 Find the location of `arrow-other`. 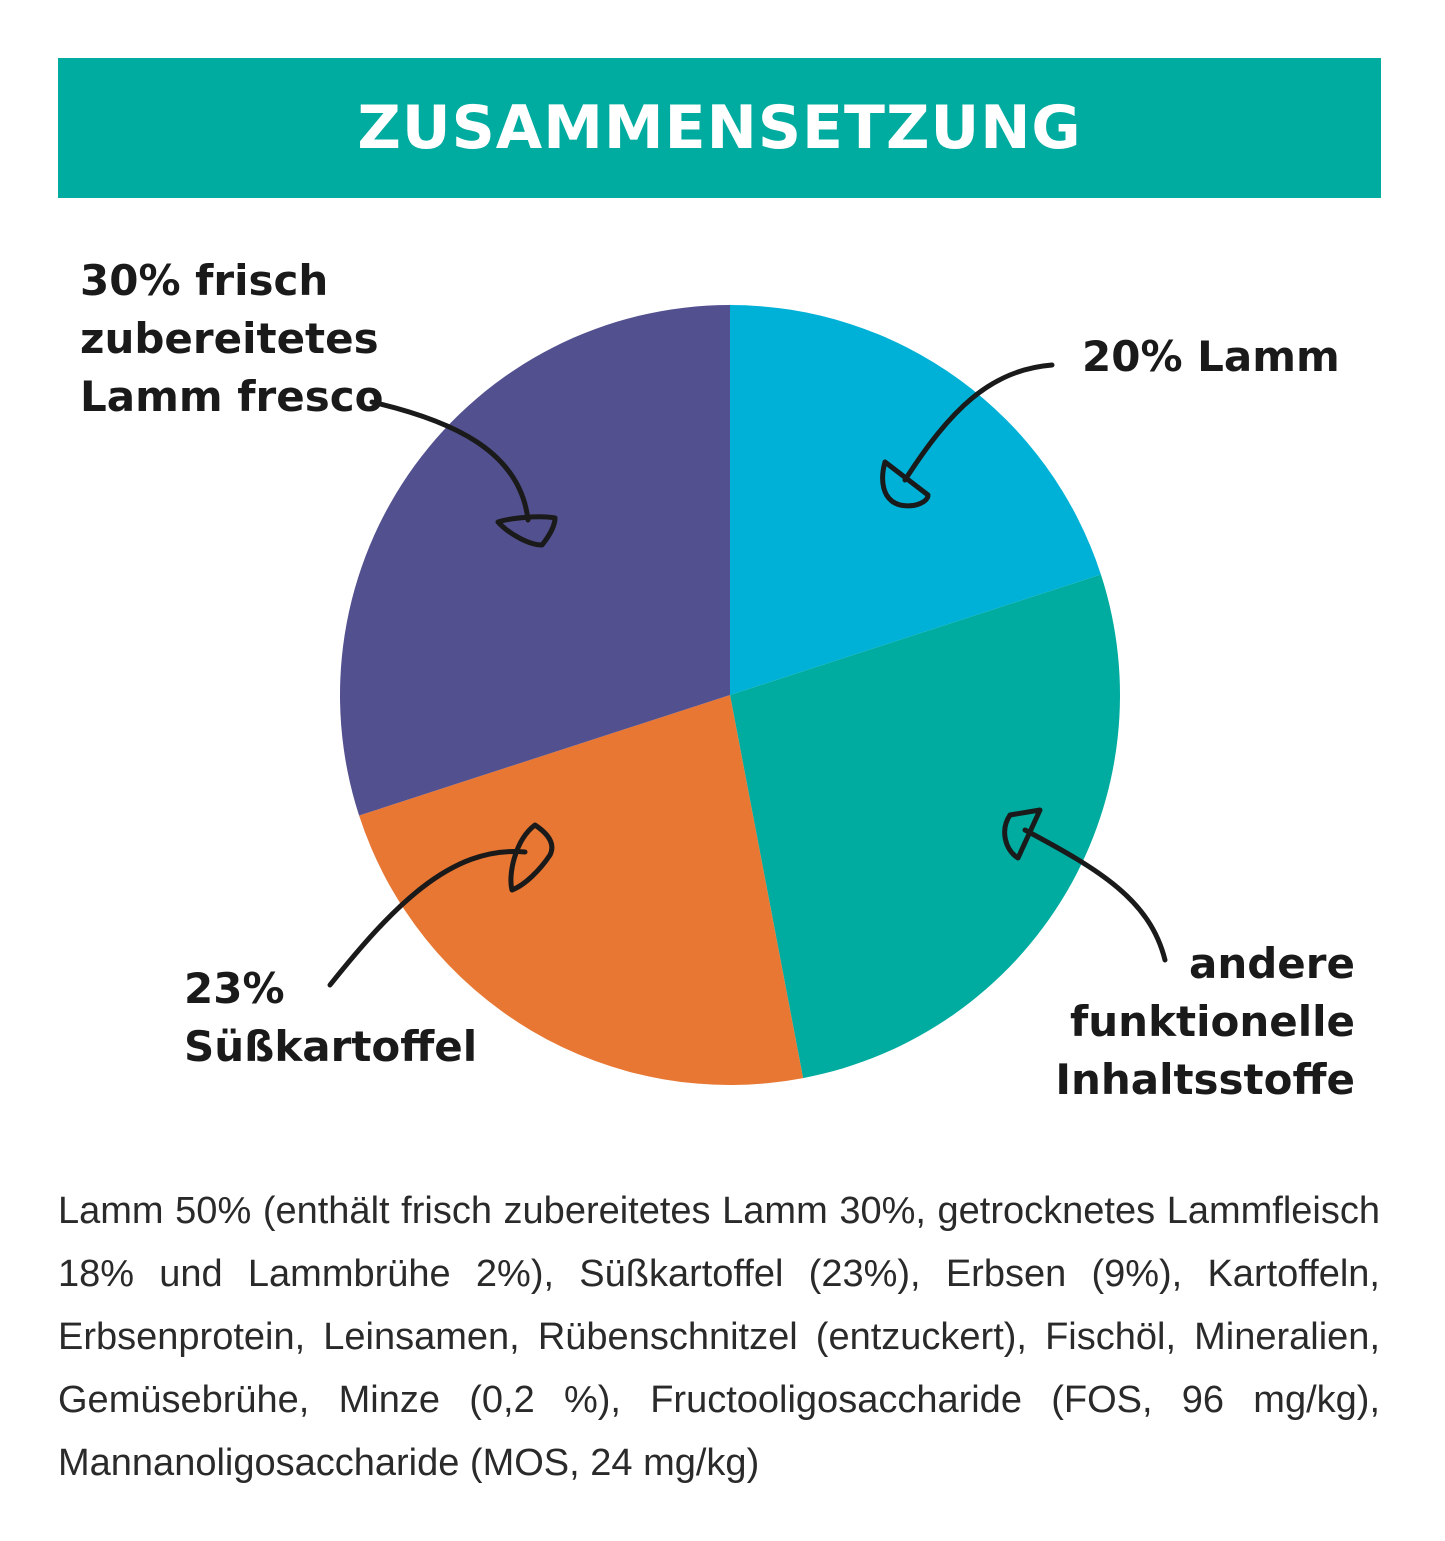

arrow-other is located at coordinates (1085, 885).